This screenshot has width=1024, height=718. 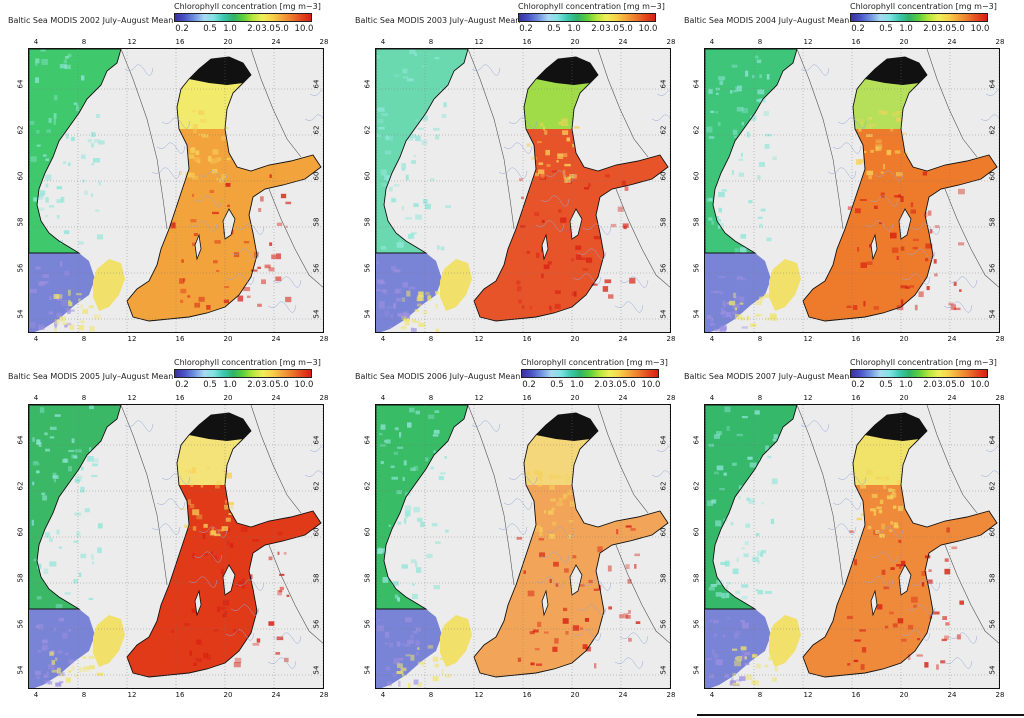 What do you see at coordinates (663, 532) in the screenshot?
I see `lat-tick-right: 60` at bounding box center [663, 532].